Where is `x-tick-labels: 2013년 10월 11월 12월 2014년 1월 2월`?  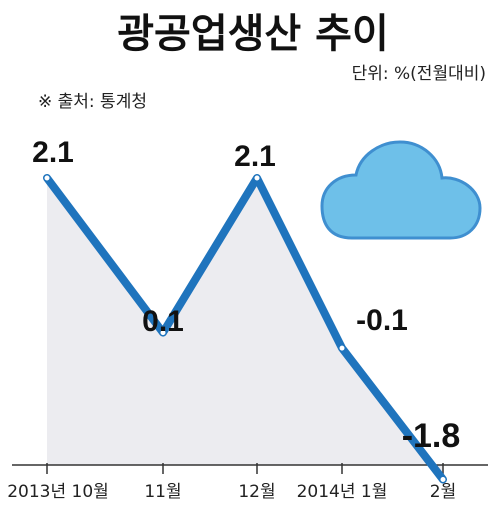 x-tick-labels: 2013년 10월 11월 12월 2014년 1월 2월 is located at coordinates (231, 492).